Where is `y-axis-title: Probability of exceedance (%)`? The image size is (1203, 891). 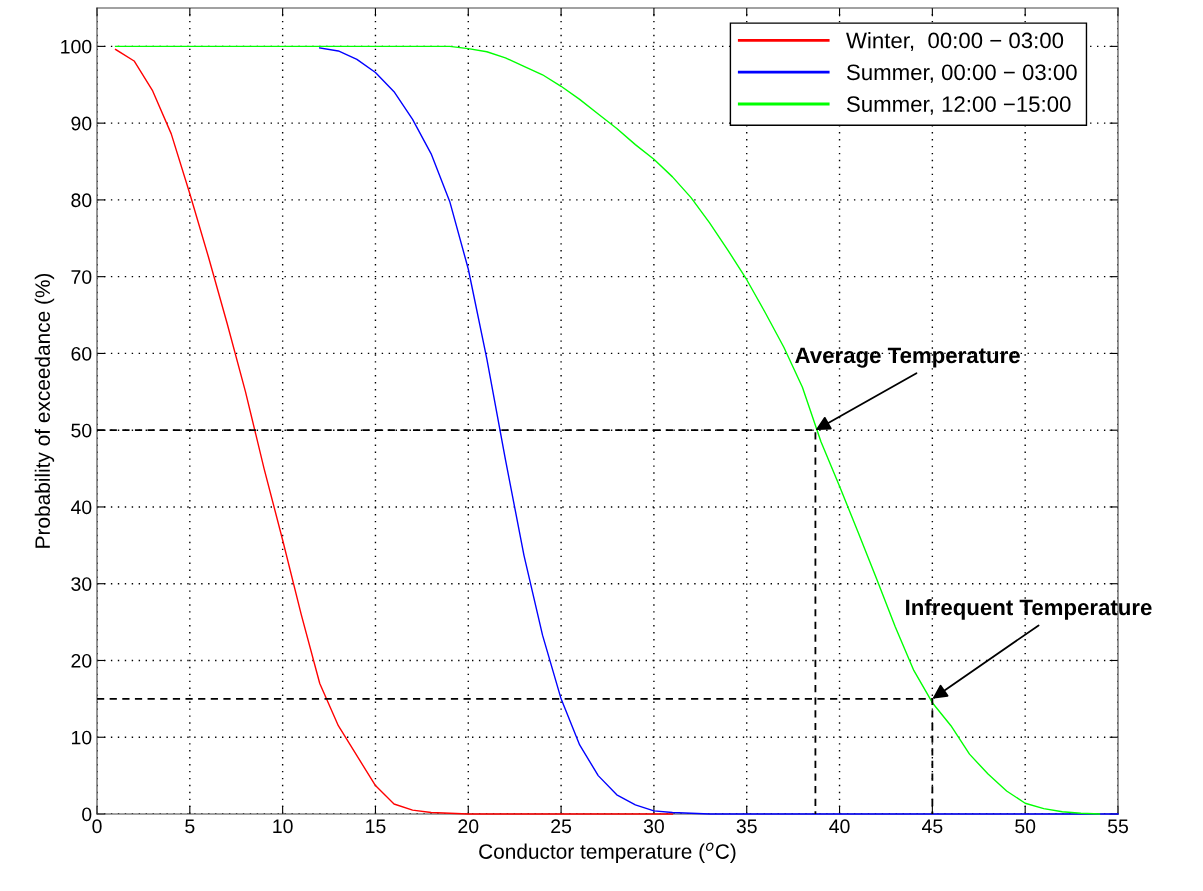
y-axis-title: Probability of exceedance (%) is located at coordinates (44, 410).